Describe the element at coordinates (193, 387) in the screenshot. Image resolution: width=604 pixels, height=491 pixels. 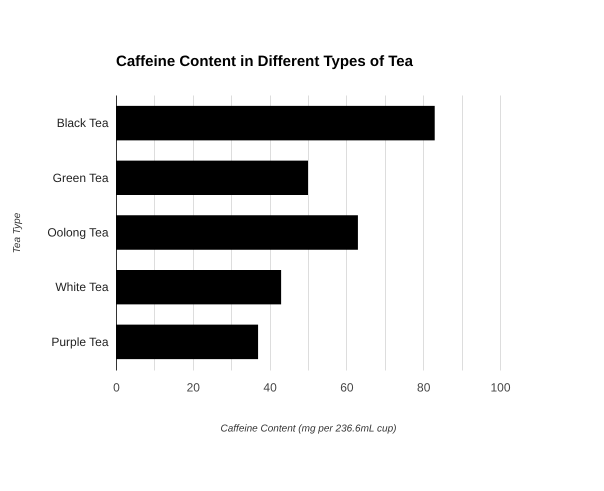
I see `x-tick-label: 20` at that location.